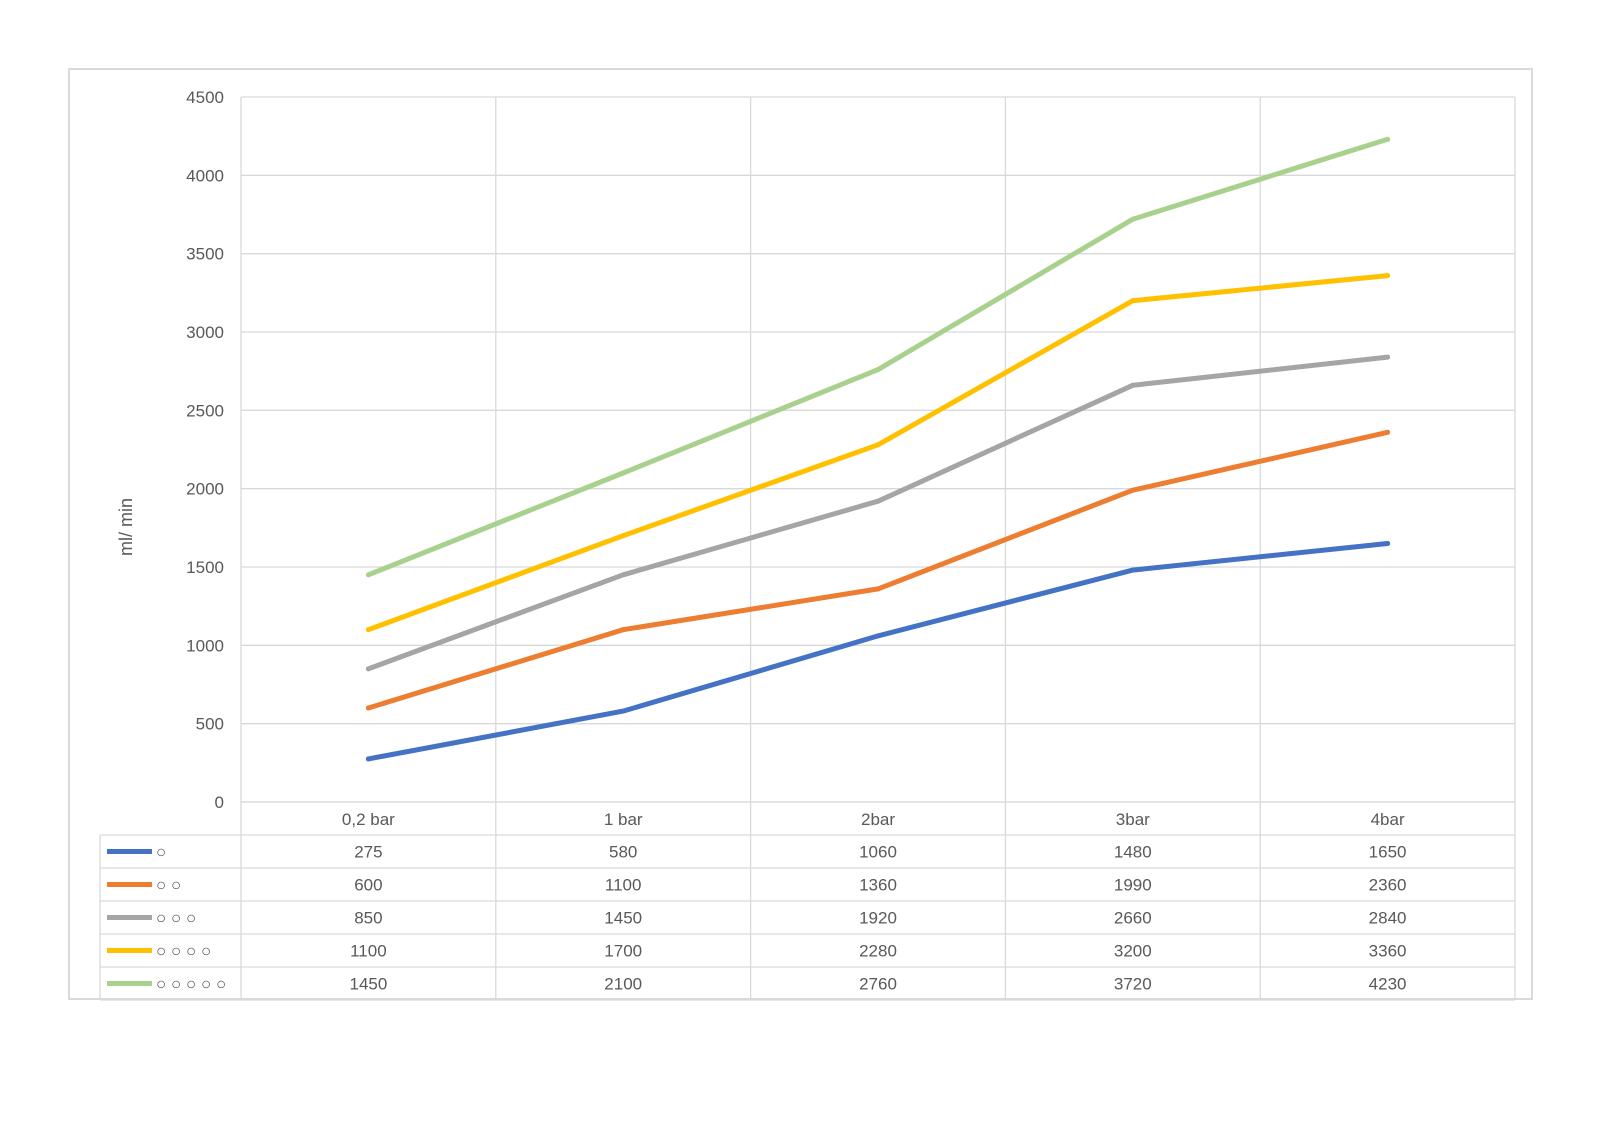 Image resolution: width=1600 pixels, height=1131 pixels. I want to click on y-tick-label: 1000, so click(205, 645).